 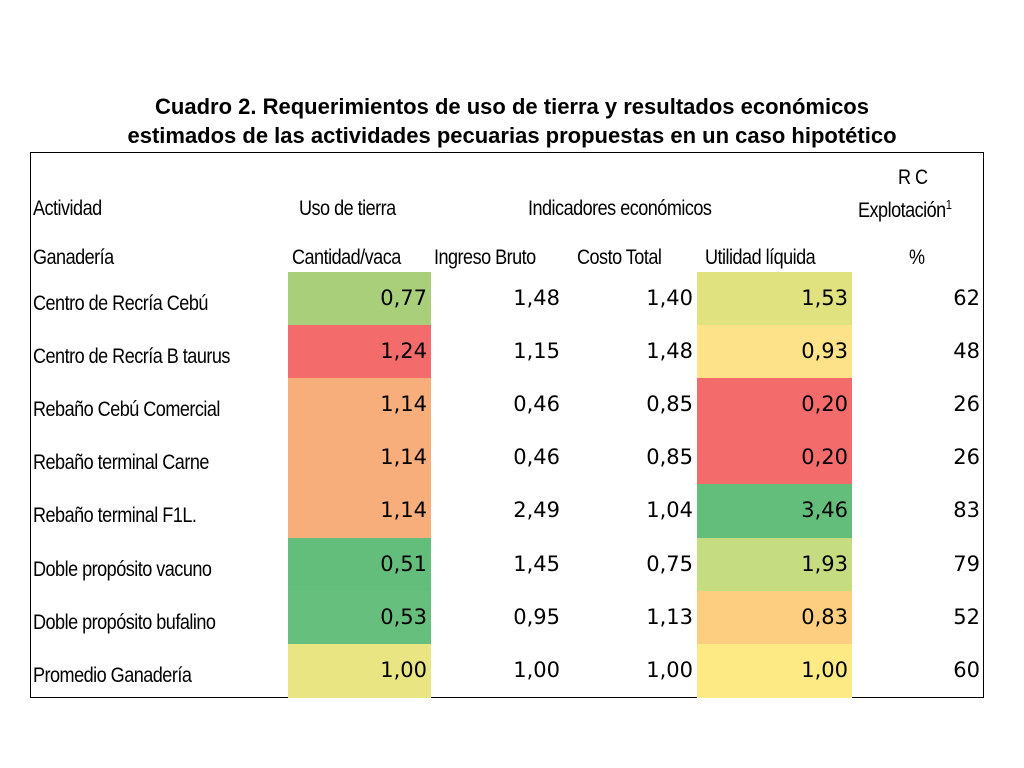 I want to click on cell-costo: 1,40, so click(x=669, y=298).